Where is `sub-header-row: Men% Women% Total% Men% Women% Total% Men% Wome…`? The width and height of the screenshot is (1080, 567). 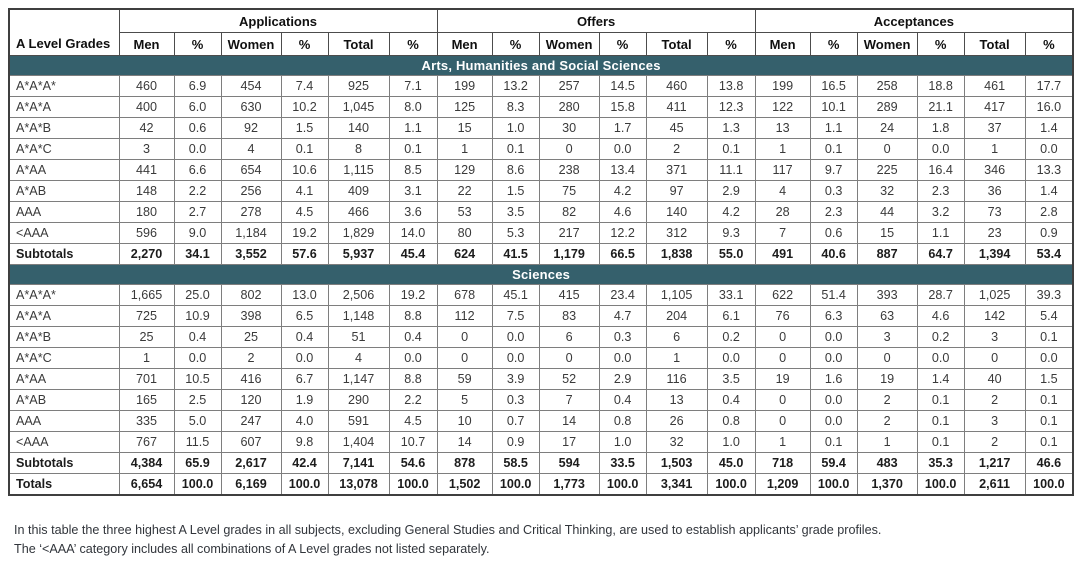
sub-header-row: Men% Women% Total% Men% Women% Total% Men% Wome… is located at coordinates (541, 44).